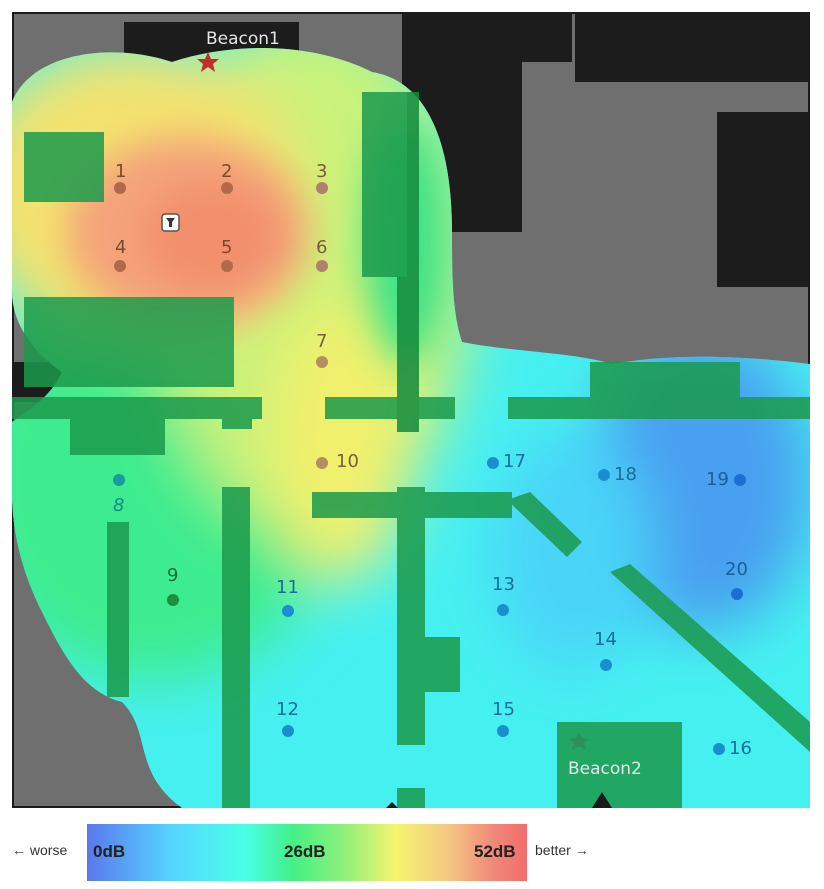 This screenshot has width=824, height=889. Describe the element at coordinates (605, 755) in the screenshot. I see `beacon-2: Beacon2` at that location.